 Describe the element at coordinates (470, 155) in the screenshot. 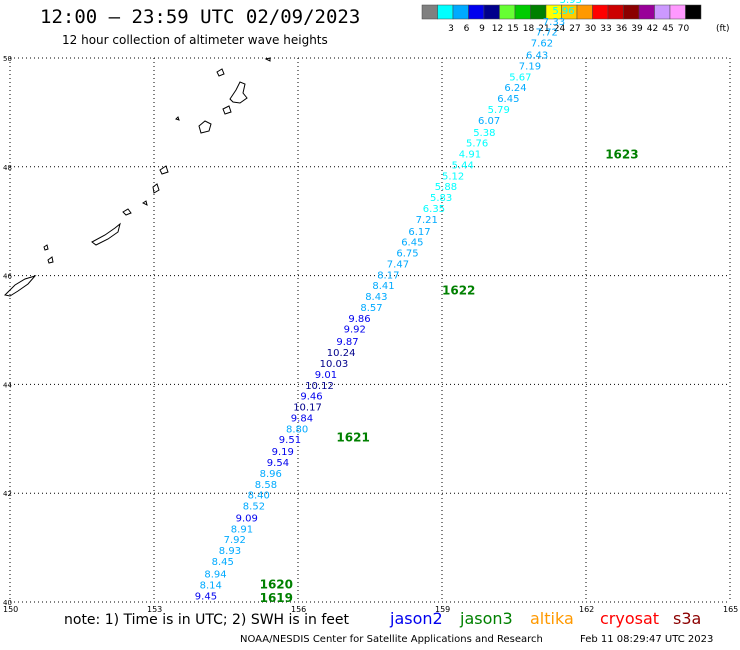

I see `wave-height-value: 4.91` at that location.